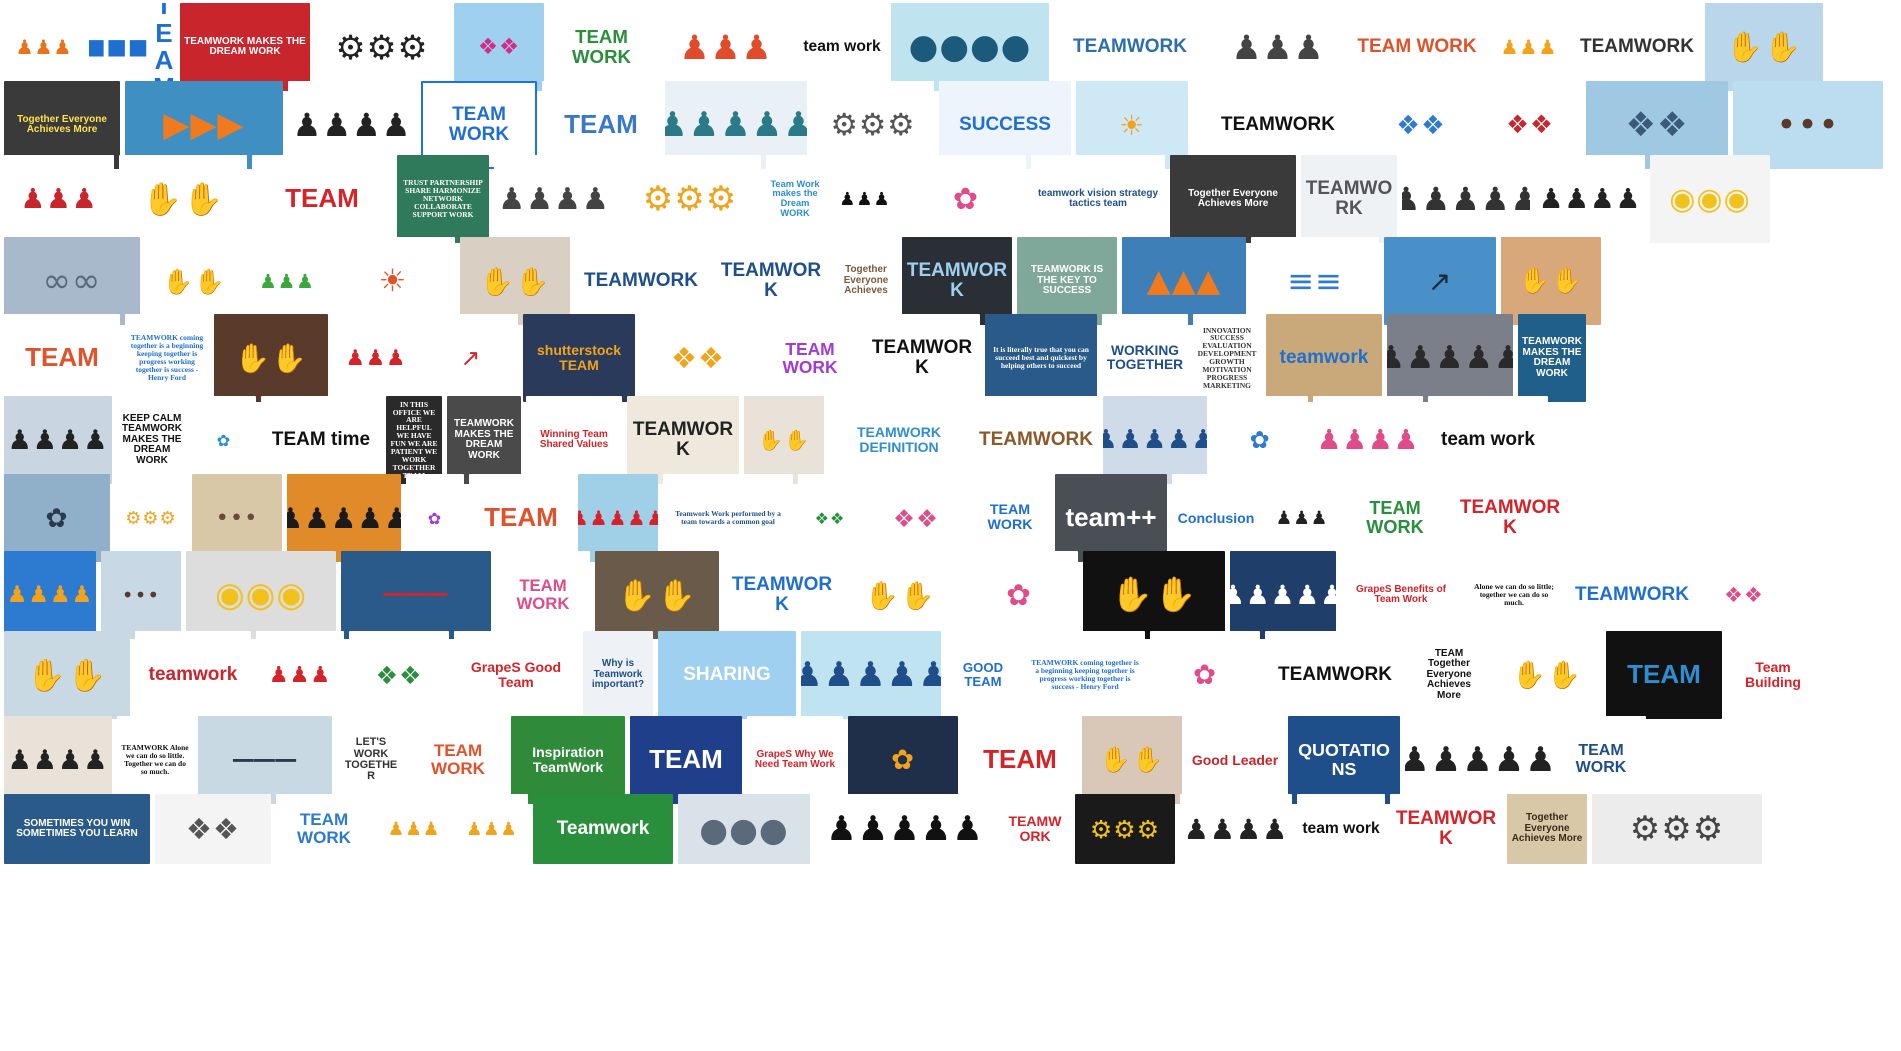 This screenshot has height=1051, width=1901. What do you see at coordinates (321, 440) in the screenshot?
I see `image-thumbnail: TEAM time` at bounding box center [321, 440].